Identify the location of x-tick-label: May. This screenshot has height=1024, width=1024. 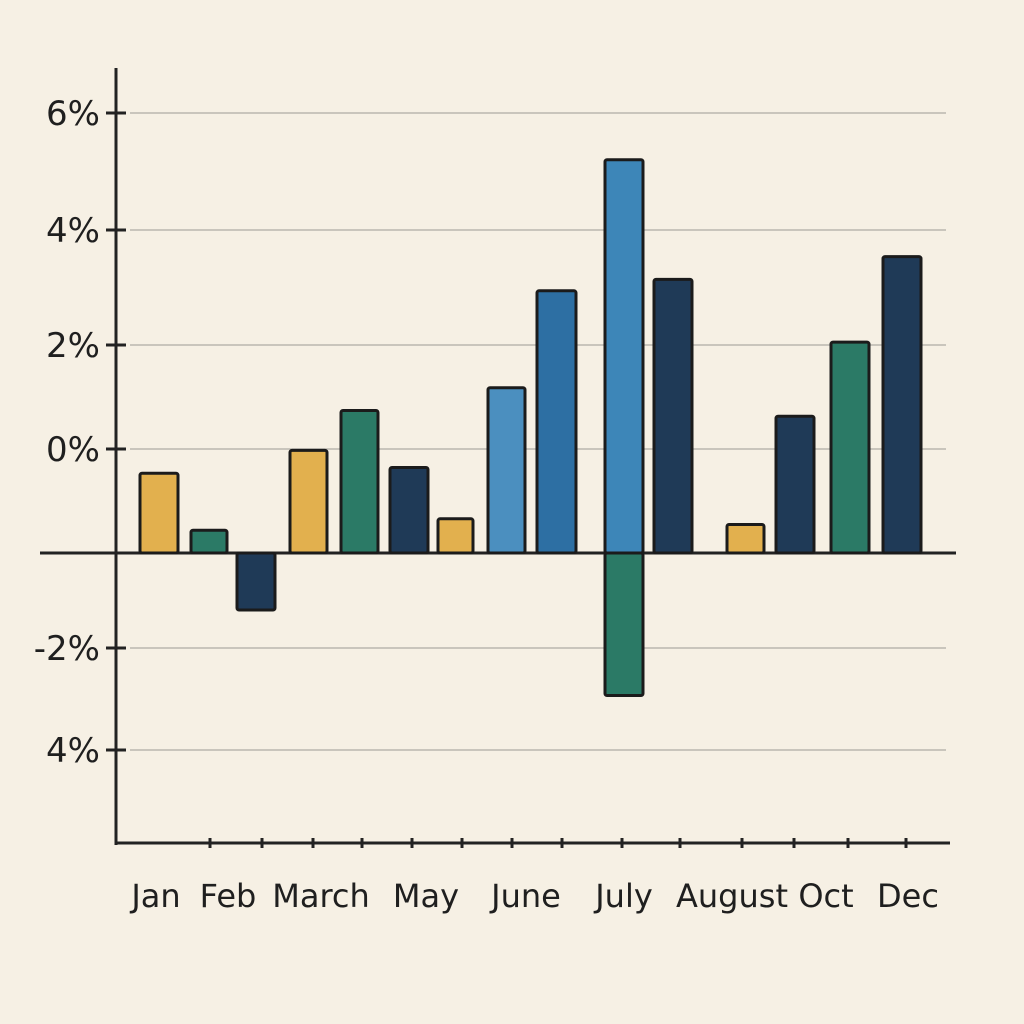
(426, 896).